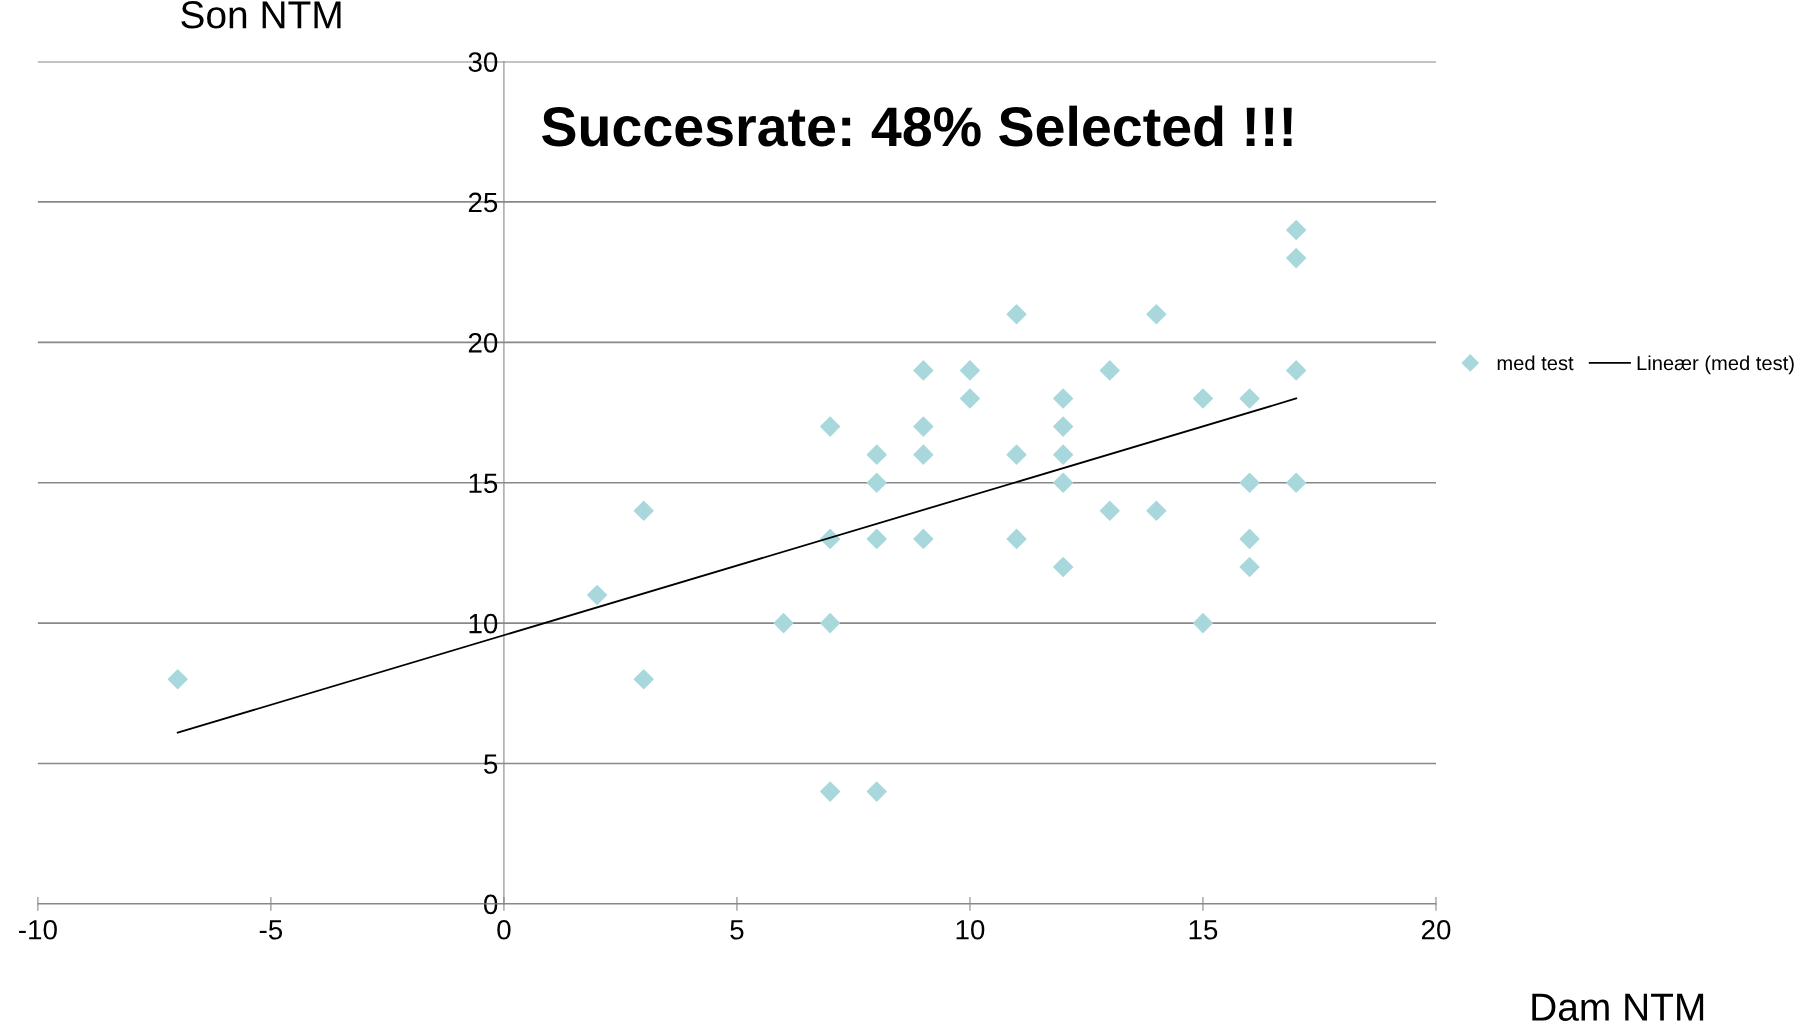 Image resolution: width=1804 pixels, height=1026 pixels. What do you see at coordinates (483, 62) in the screenshot?
I see `y-tick-label: 30` at bounding box center [483, 62].